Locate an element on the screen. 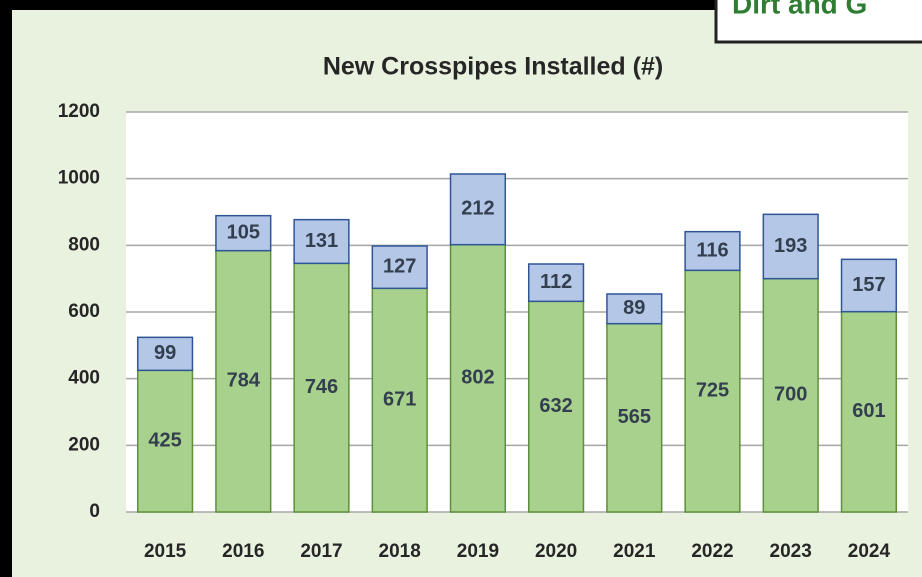 Image resolution: width=922 pixels, height=577 pixels. data-label: 746 is located at coordinates (321, 387).